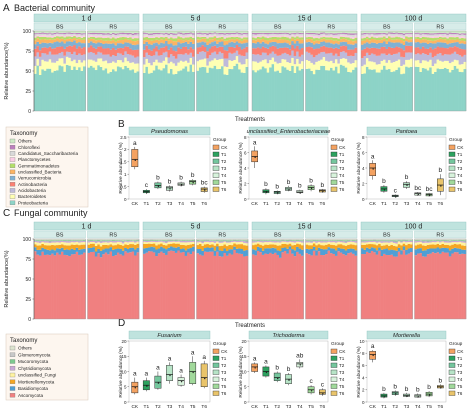  What do you see at coordinates (452, 372) in the screenshot?
I see `box-legend-swatch` at bounding box center [452, 372].